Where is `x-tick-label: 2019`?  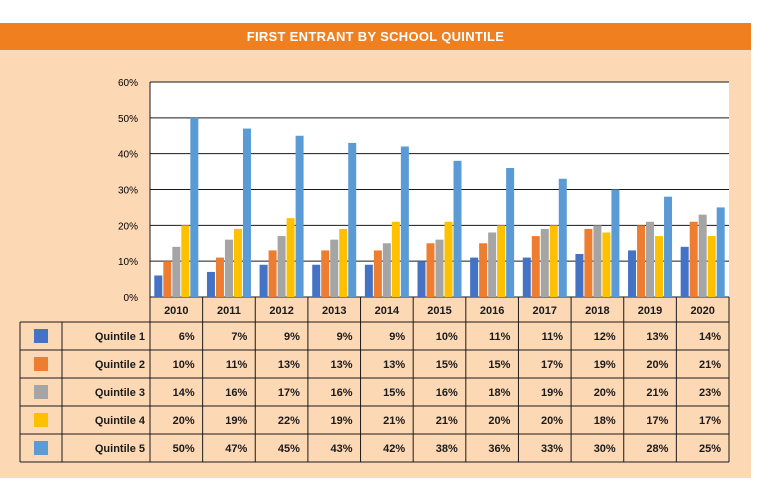
x-tick-label: 2019 is located at coordinates (650, 311).